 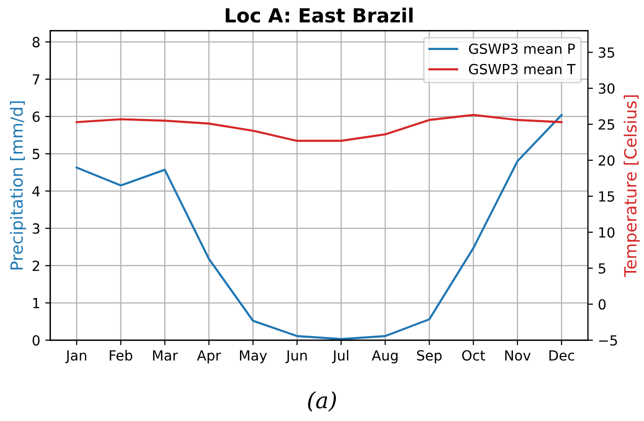 I want to click on y-tick-label: 1, so click(x=36, y=303).